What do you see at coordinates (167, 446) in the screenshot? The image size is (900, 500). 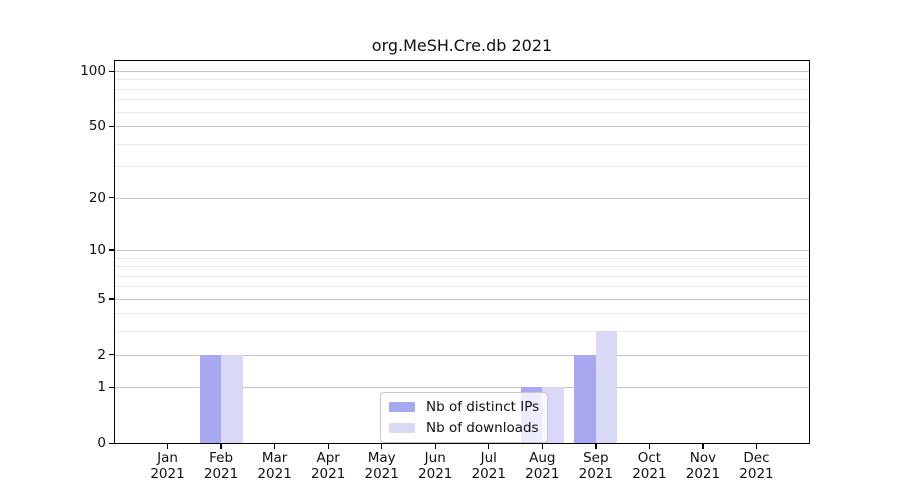 I see `x-tick-jan` at bounding box center [167, 446].